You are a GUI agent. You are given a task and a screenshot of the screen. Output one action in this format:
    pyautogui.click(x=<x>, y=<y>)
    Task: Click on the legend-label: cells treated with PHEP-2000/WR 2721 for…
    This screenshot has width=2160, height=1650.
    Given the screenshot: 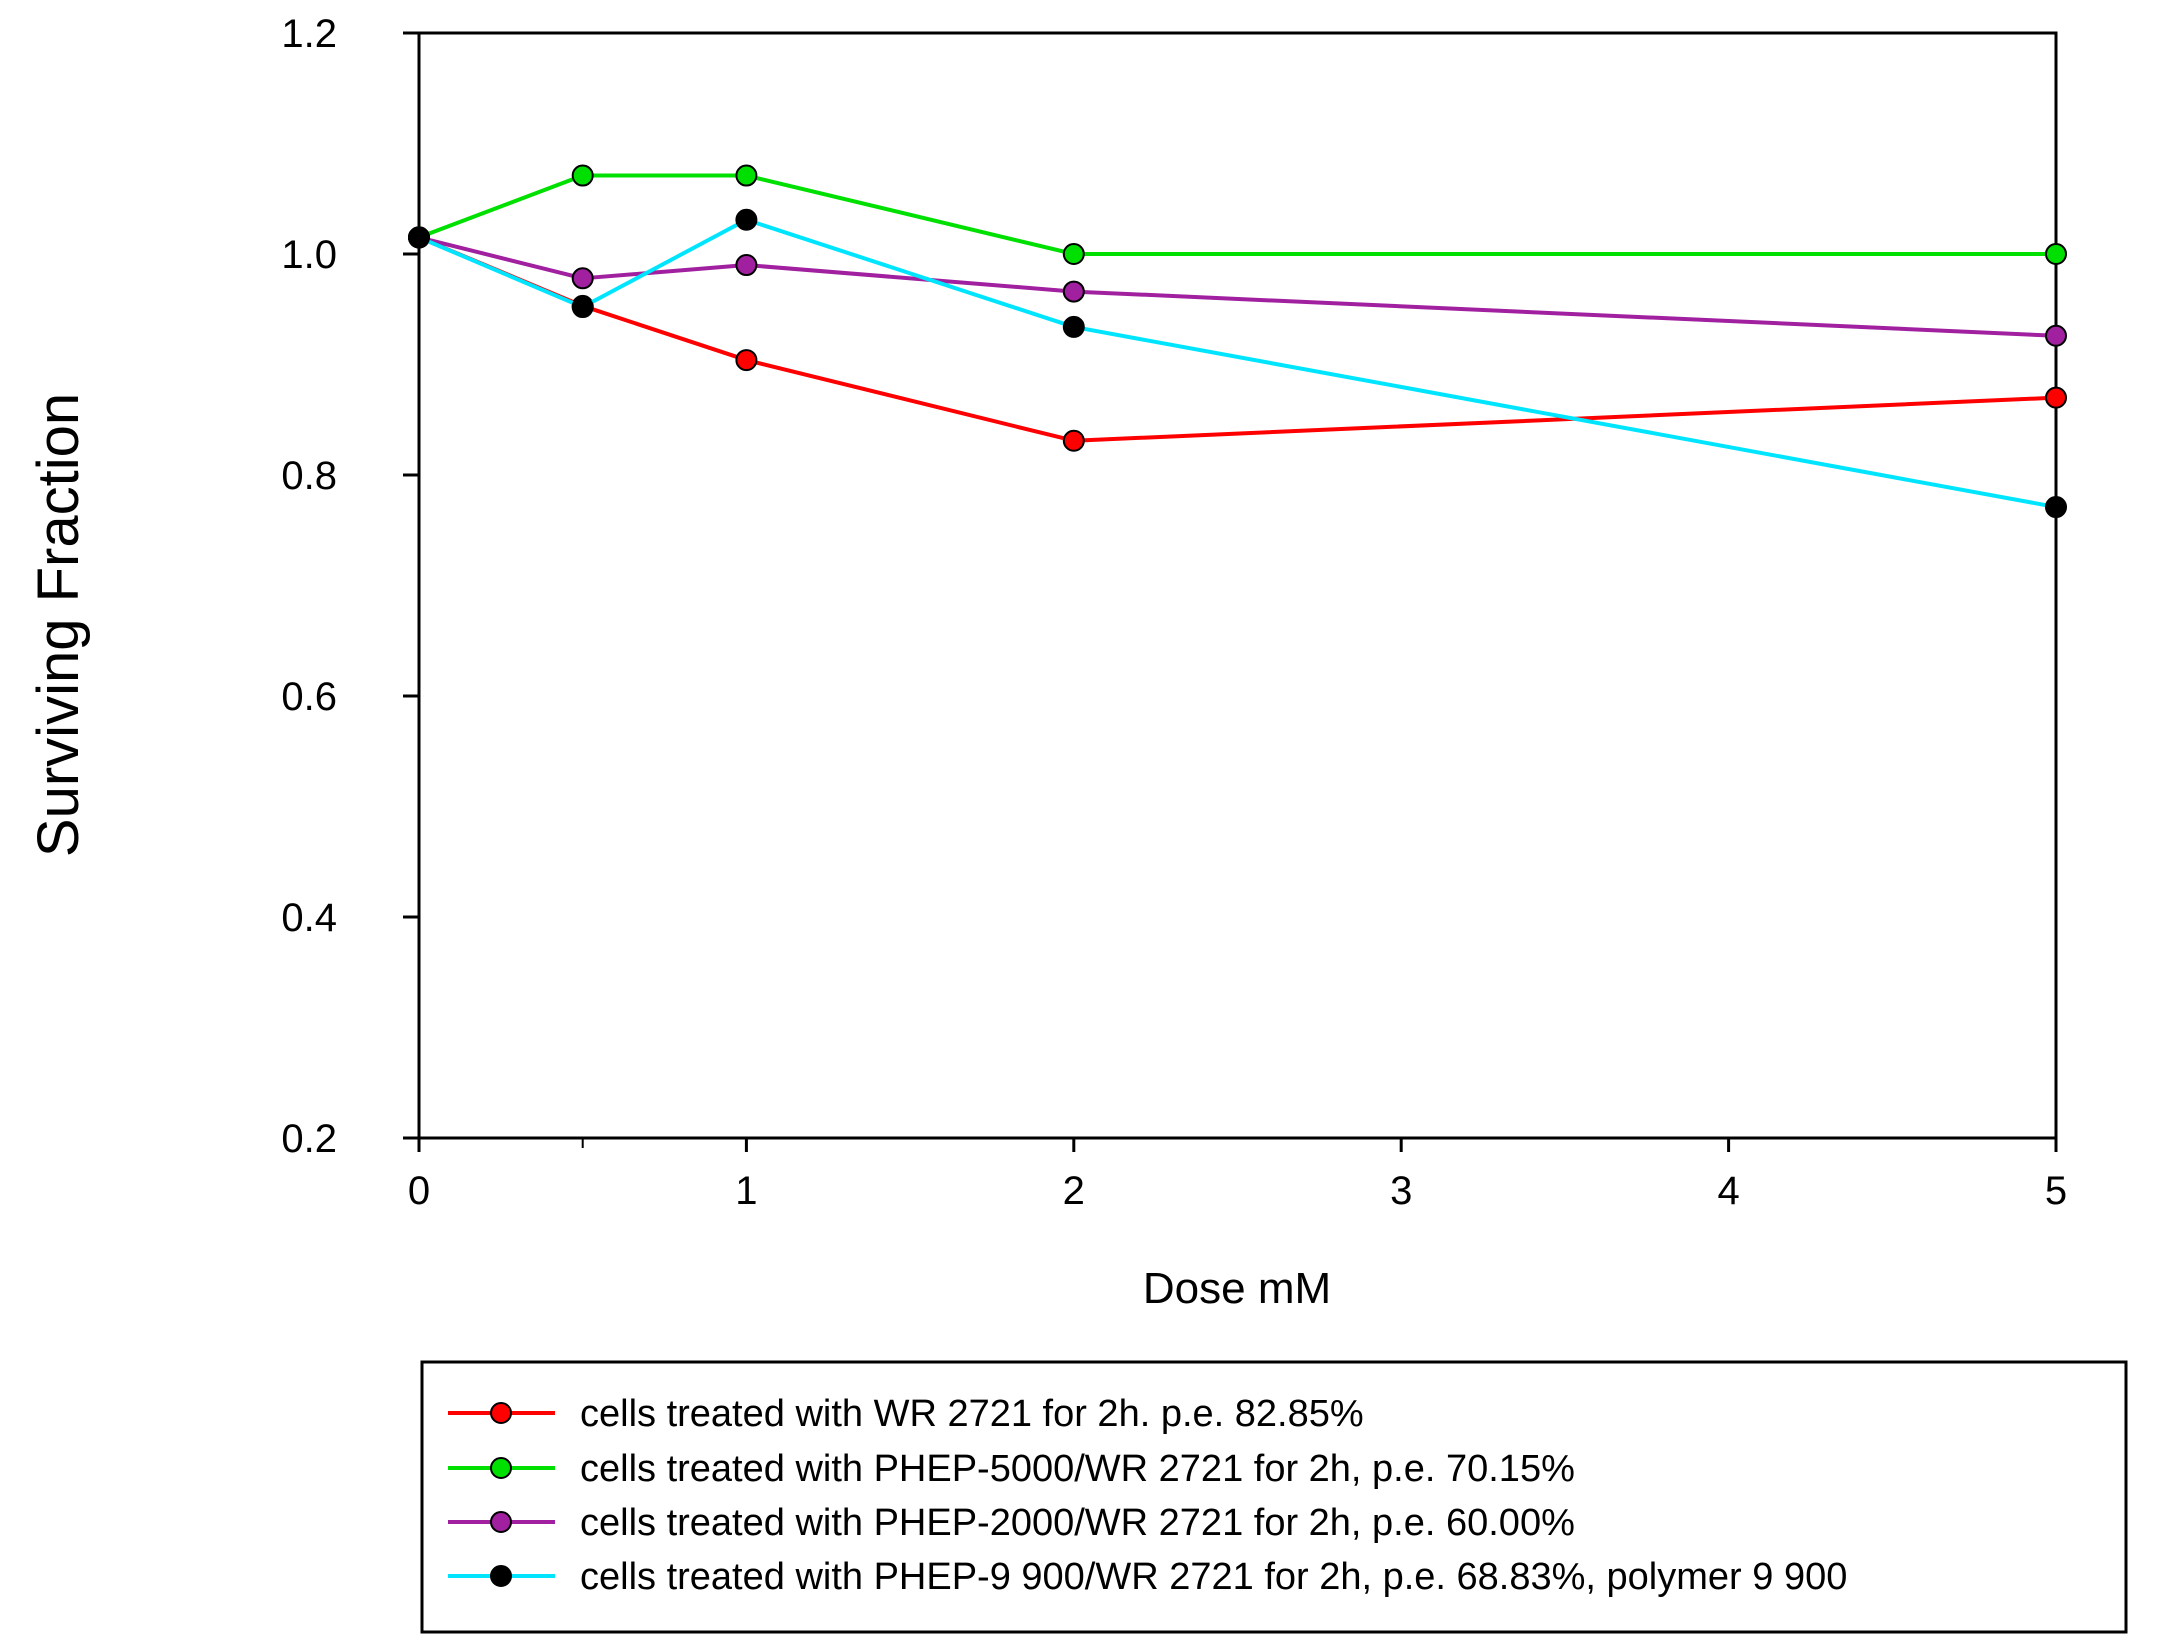 What is the action you would take?
    pyautogui.click(x=1077, y=1523)
    